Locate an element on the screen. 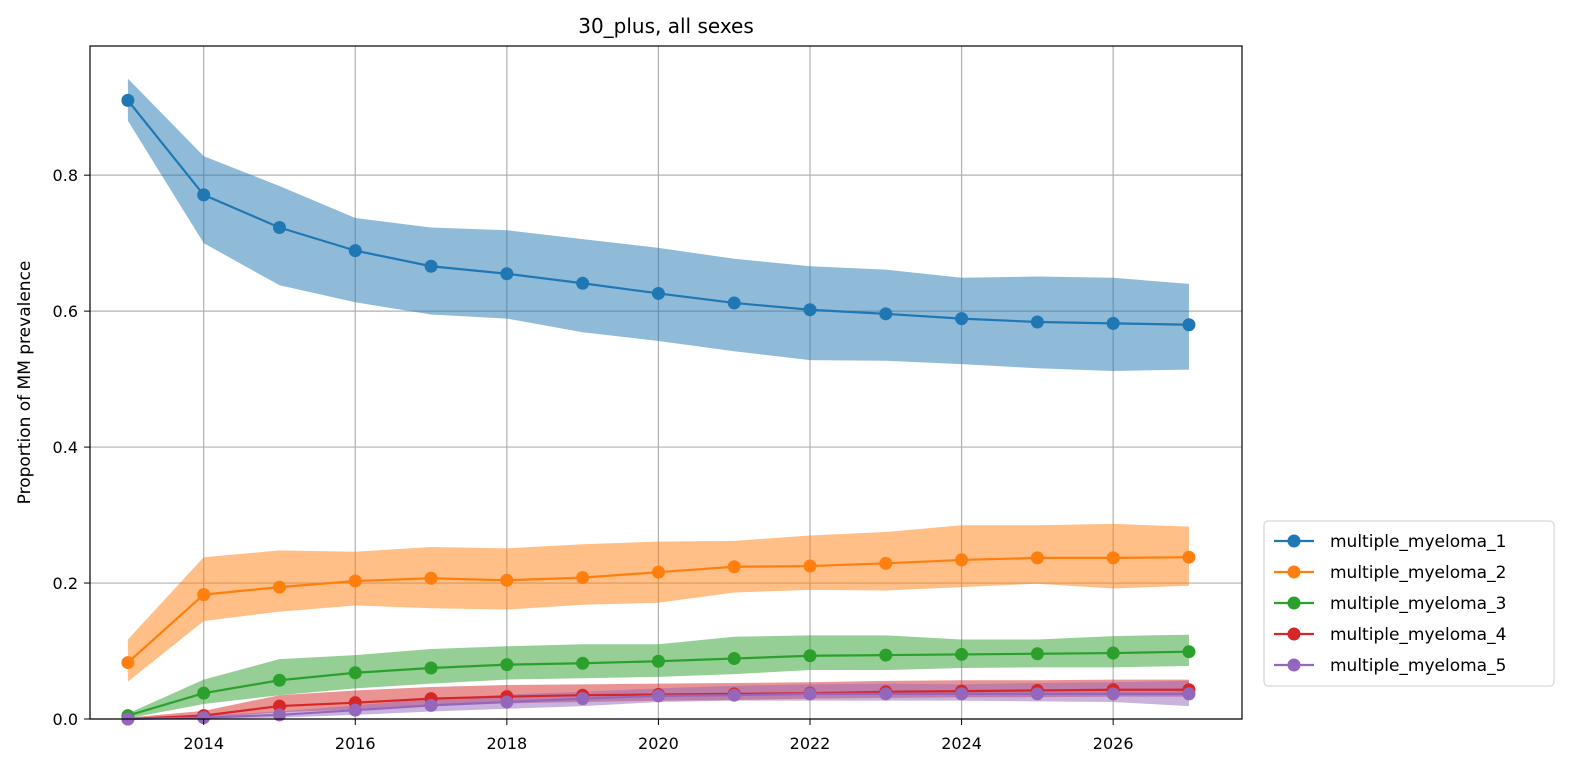 The height and width of the screenshot is (775, 1583). x-tick-label: 2024 is located at coordinates (961, 743).